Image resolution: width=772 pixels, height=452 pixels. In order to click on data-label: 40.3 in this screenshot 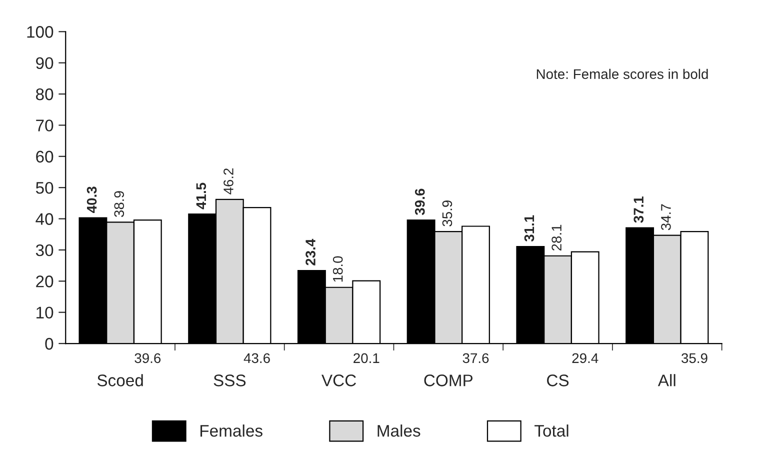, I will do `click(91, 199)`.